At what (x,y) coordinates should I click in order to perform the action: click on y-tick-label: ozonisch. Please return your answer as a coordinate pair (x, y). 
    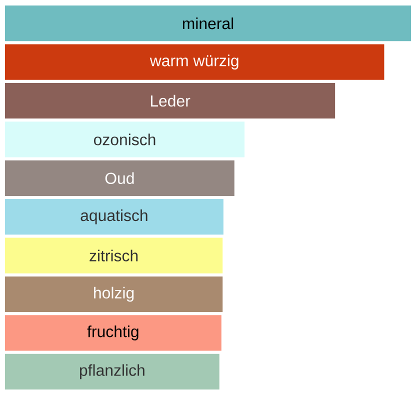
    Looking at the image, I should click on (125, 140).